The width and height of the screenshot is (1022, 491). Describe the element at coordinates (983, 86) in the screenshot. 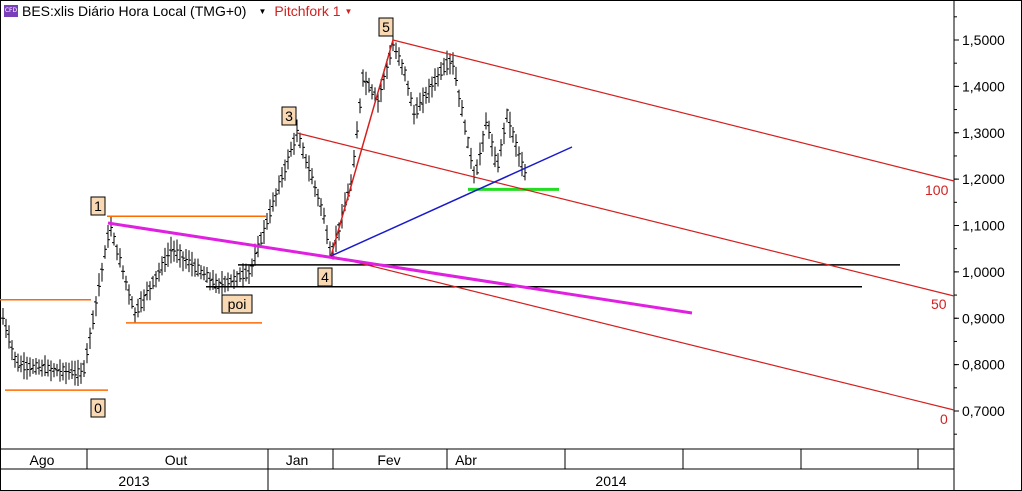

I see `y-tick-label: 1,4000` at that location.